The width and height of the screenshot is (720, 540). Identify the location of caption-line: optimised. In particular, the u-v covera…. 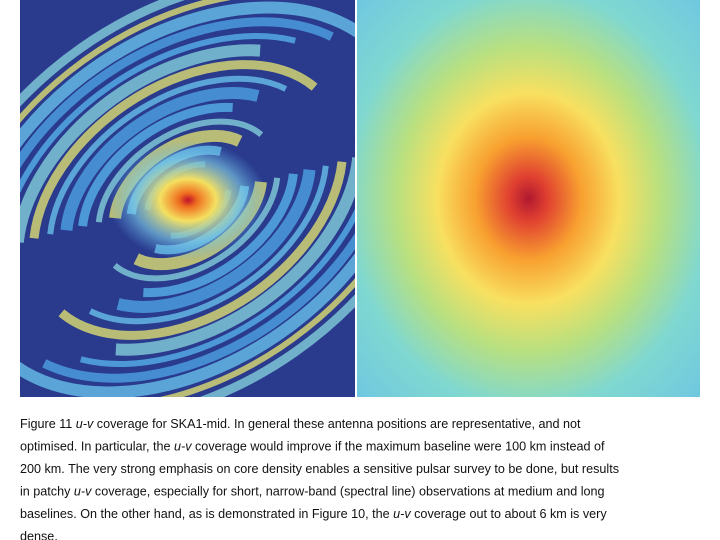
(312, 447).